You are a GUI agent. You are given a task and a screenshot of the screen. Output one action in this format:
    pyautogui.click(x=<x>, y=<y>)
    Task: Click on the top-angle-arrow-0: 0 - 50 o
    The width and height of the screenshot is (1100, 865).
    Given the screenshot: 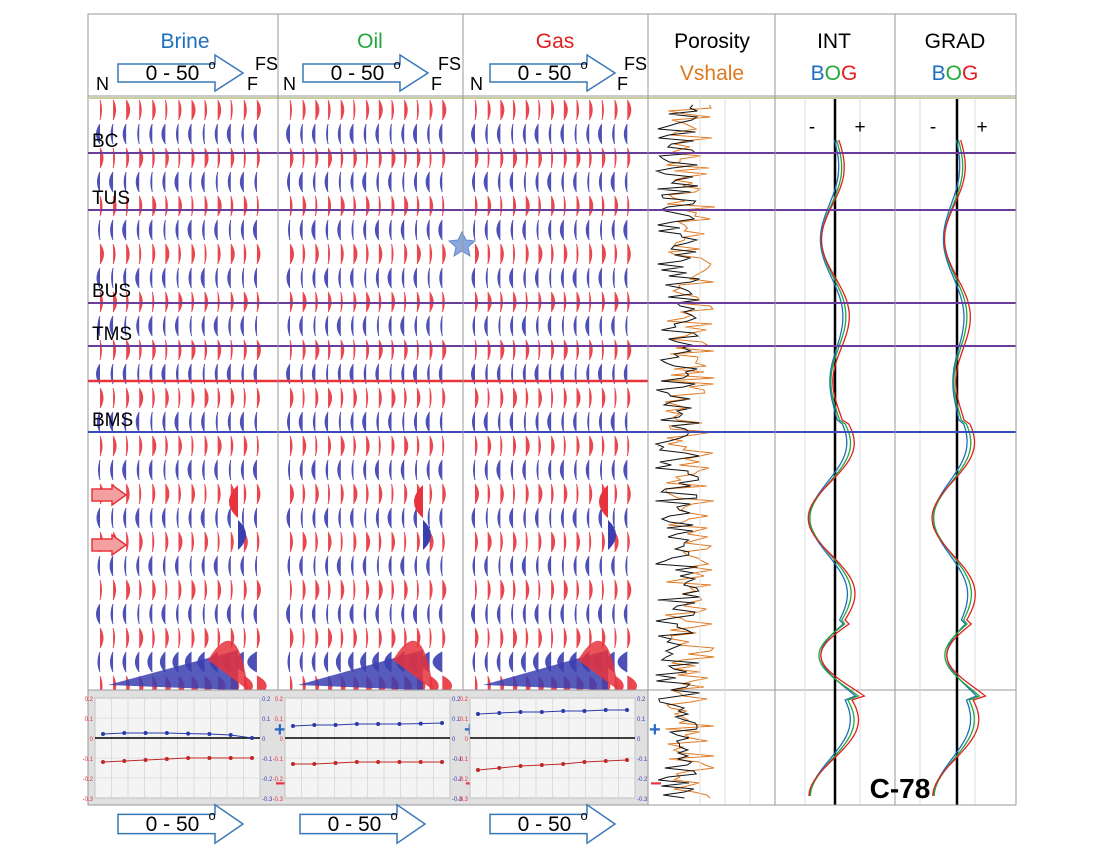 What is the action you would take?
    pyautogui.click(x=181, y=73)
    